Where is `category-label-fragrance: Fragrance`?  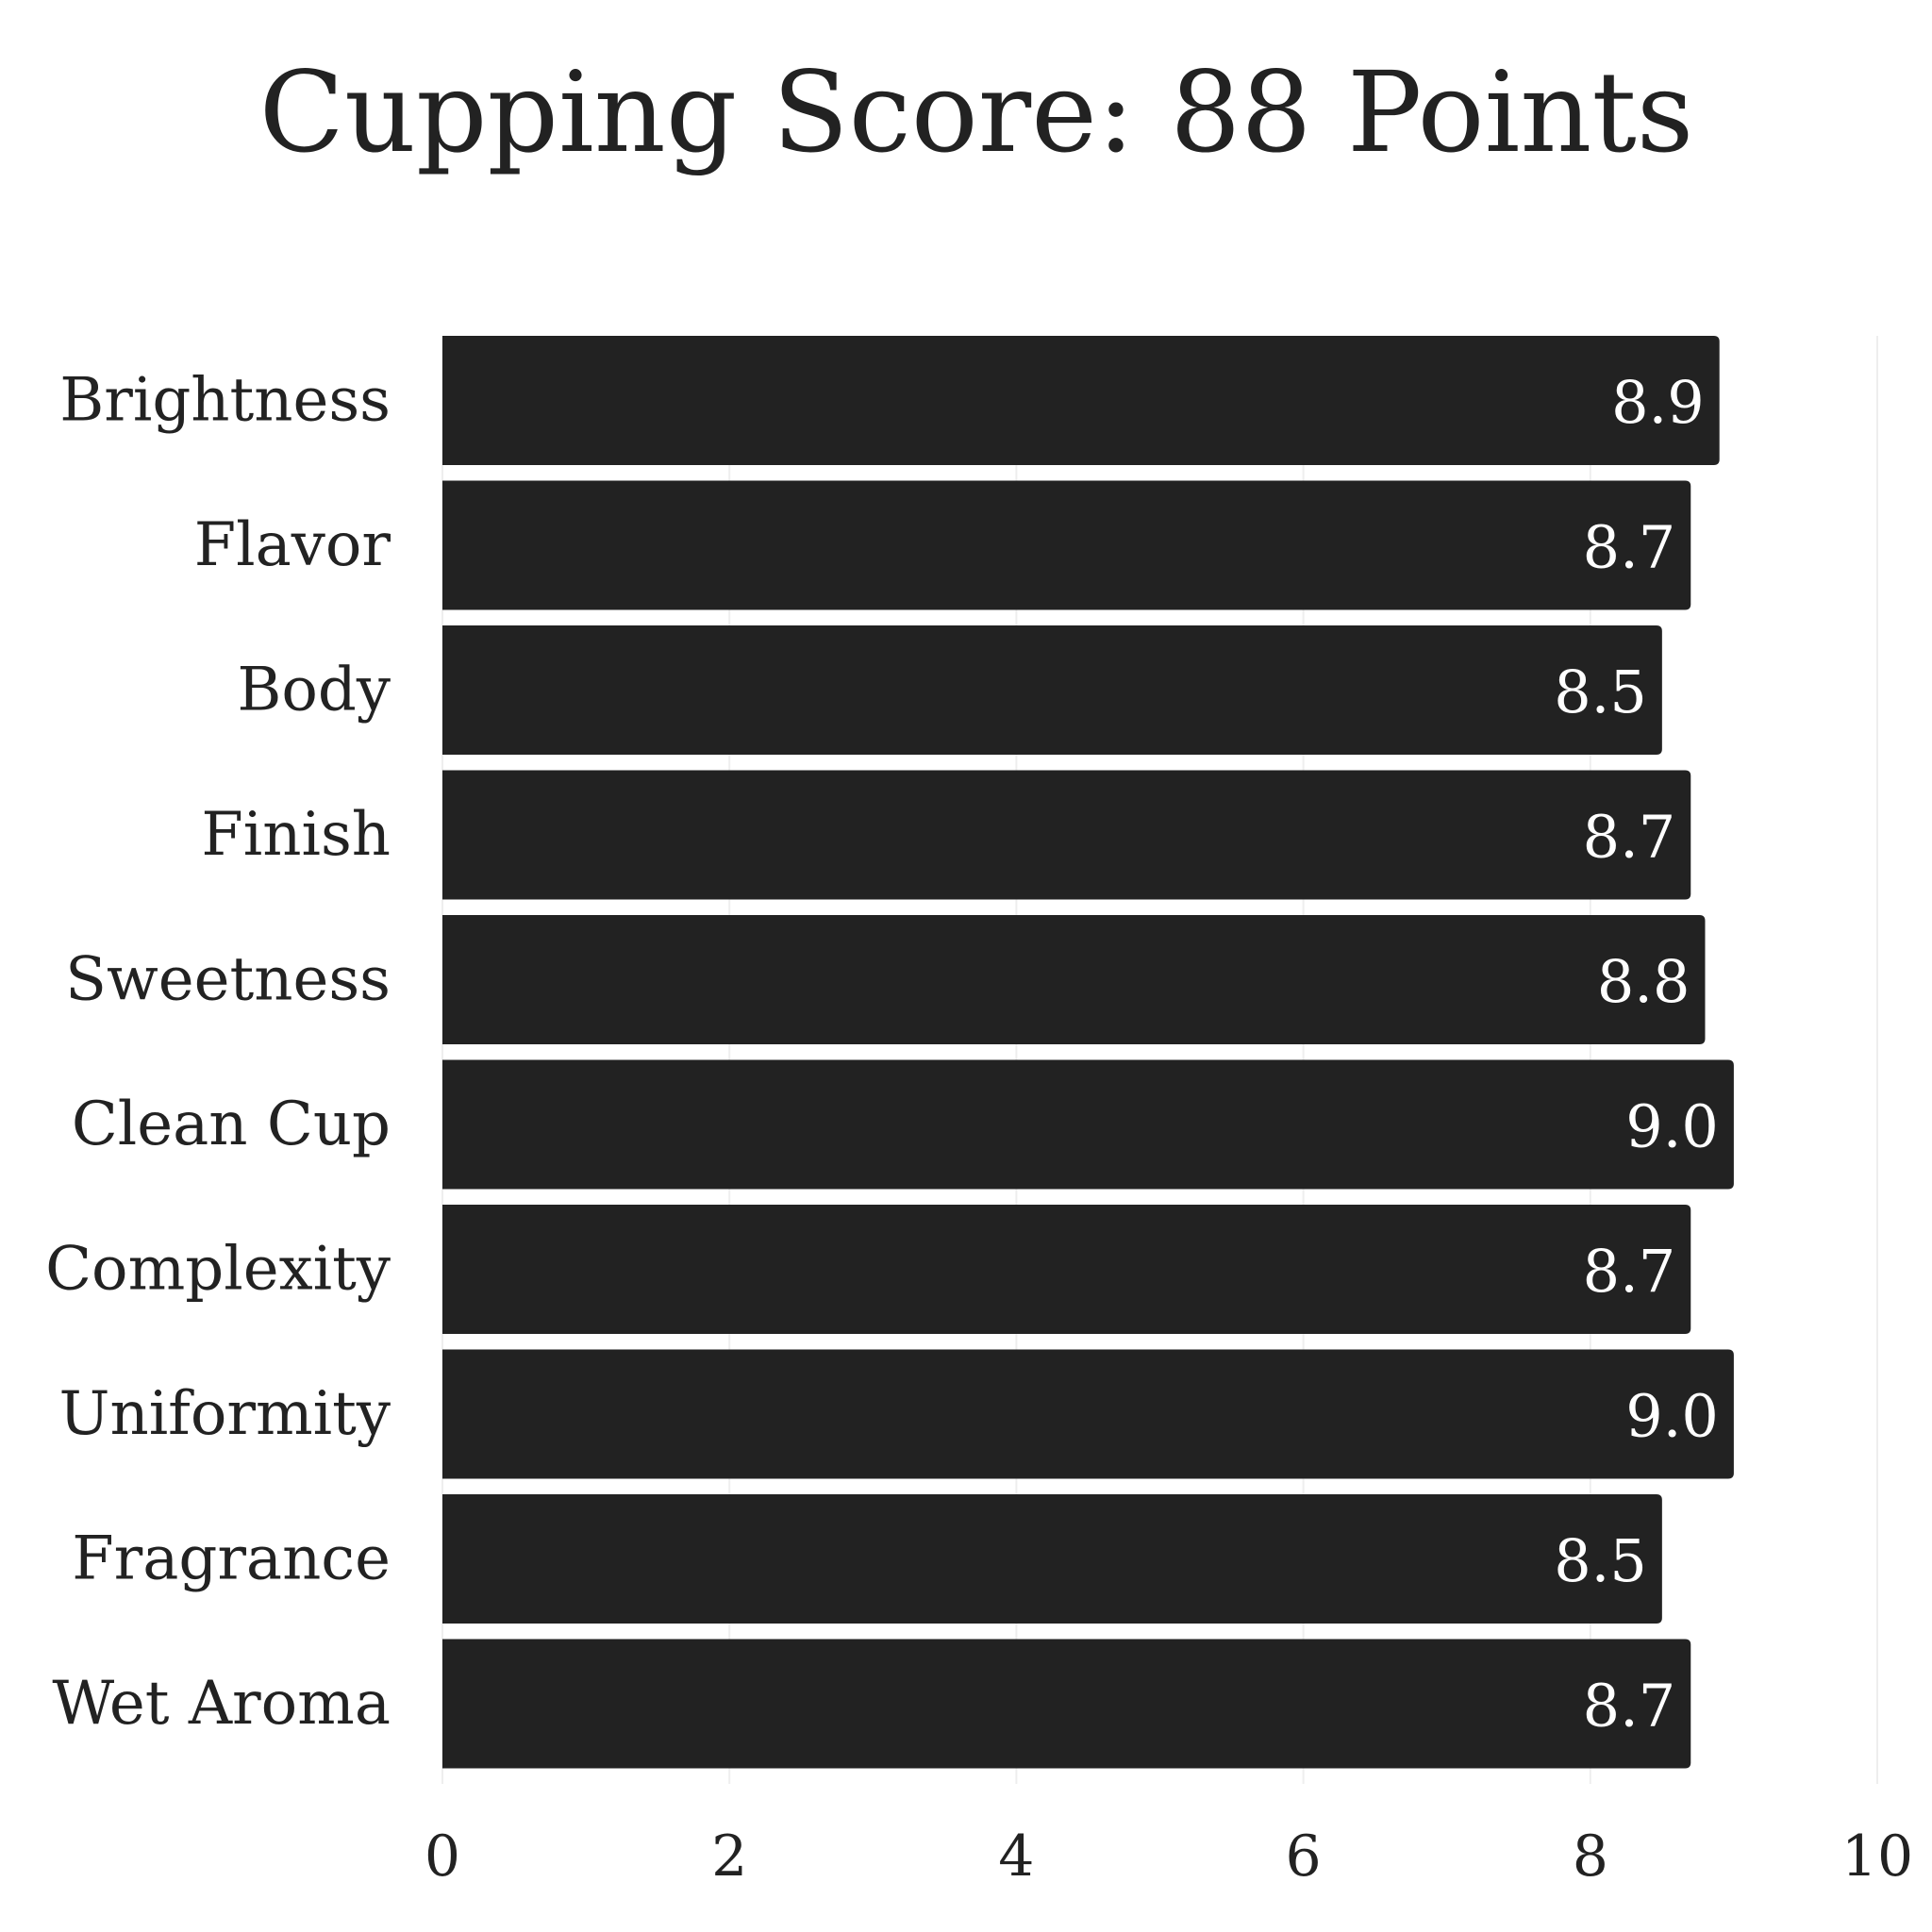 category-label-fragrance: Fragrance is located at coordinates (232, 1559).